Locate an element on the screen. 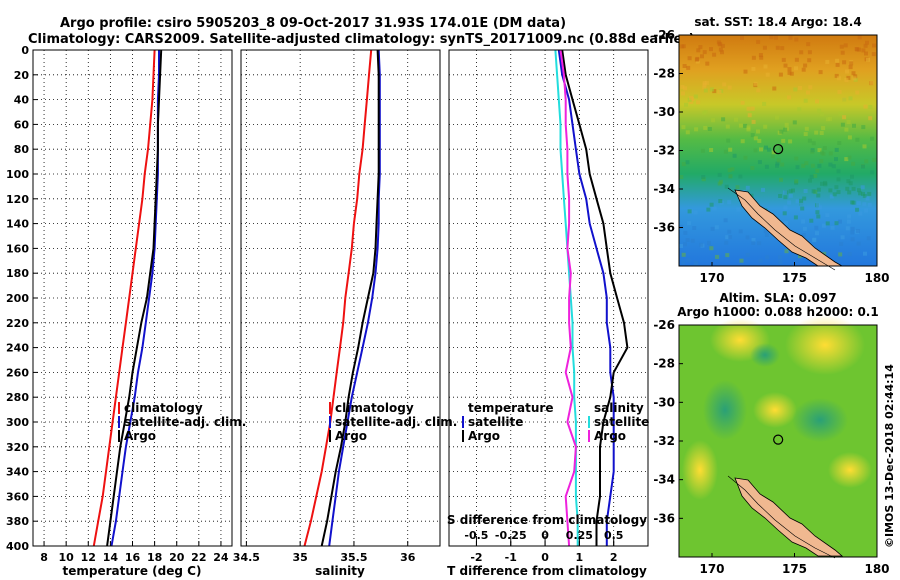  series-line-argo is located at coordinates (134, 298).